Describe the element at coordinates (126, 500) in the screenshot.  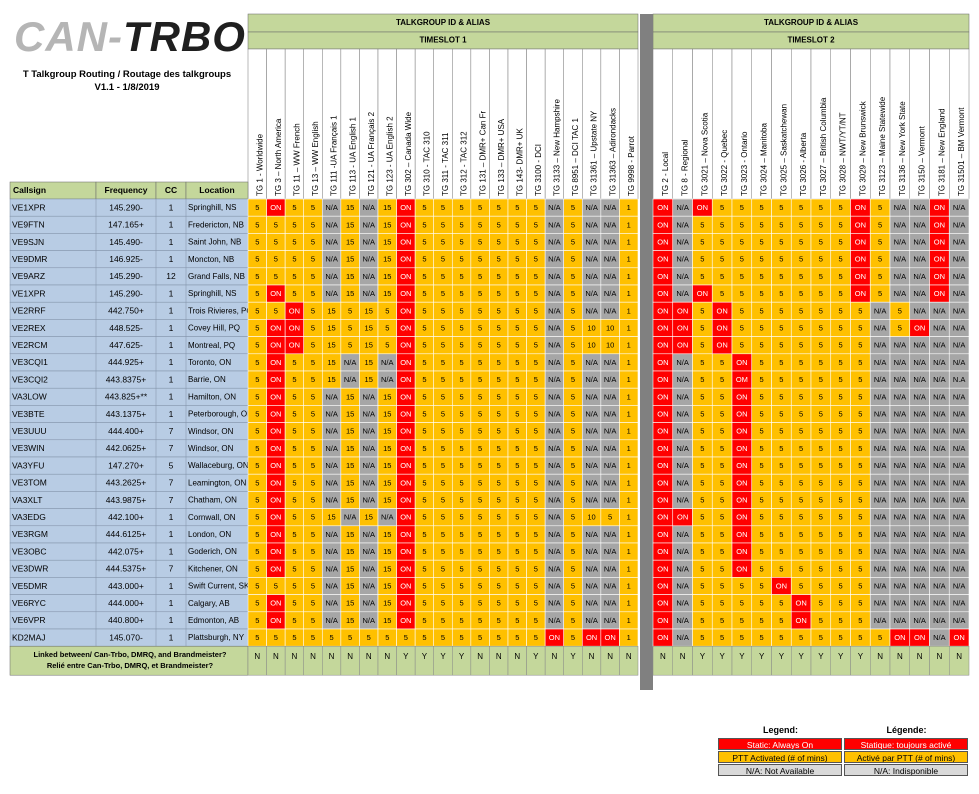
I see `frequency: 443.9875+` at that location.